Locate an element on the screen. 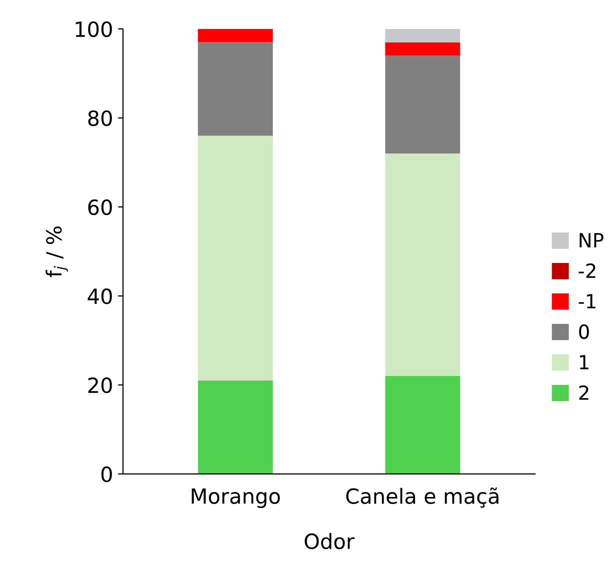 Image resolution: width=615 pixels, height=578 pixels. y-axis-title: f$_{j}$ / % is located at coordinates (57, 252).